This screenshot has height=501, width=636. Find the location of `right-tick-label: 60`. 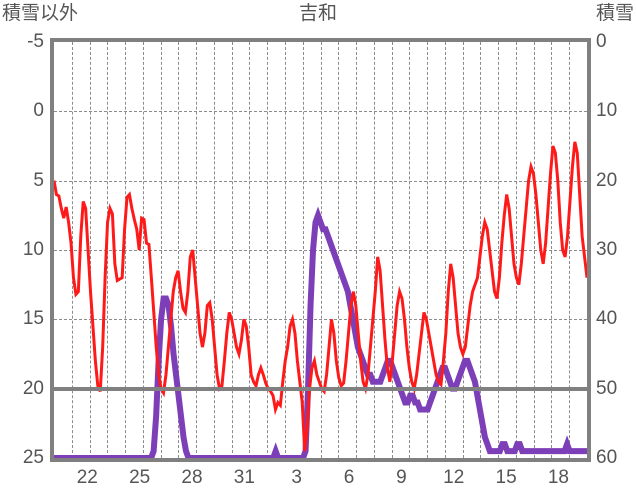

right-tick-label: 60 is located at coordinates (607, 457).